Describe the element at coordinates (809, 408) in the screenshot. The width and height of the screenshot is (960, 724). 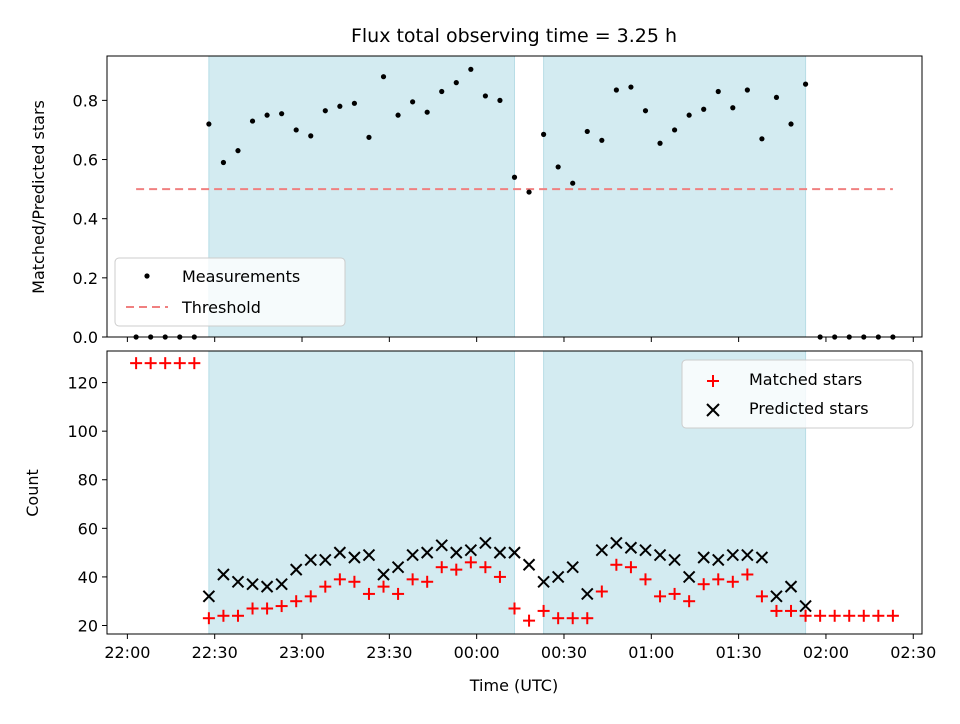
I see `legend-predicted-label: Predicted stars` at that location.